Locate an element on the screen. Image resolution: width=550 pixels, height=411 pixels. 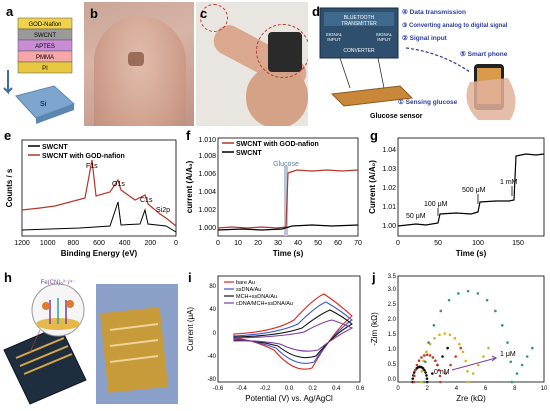
y-tick: 1.010 is located at coordinates (207, 140).